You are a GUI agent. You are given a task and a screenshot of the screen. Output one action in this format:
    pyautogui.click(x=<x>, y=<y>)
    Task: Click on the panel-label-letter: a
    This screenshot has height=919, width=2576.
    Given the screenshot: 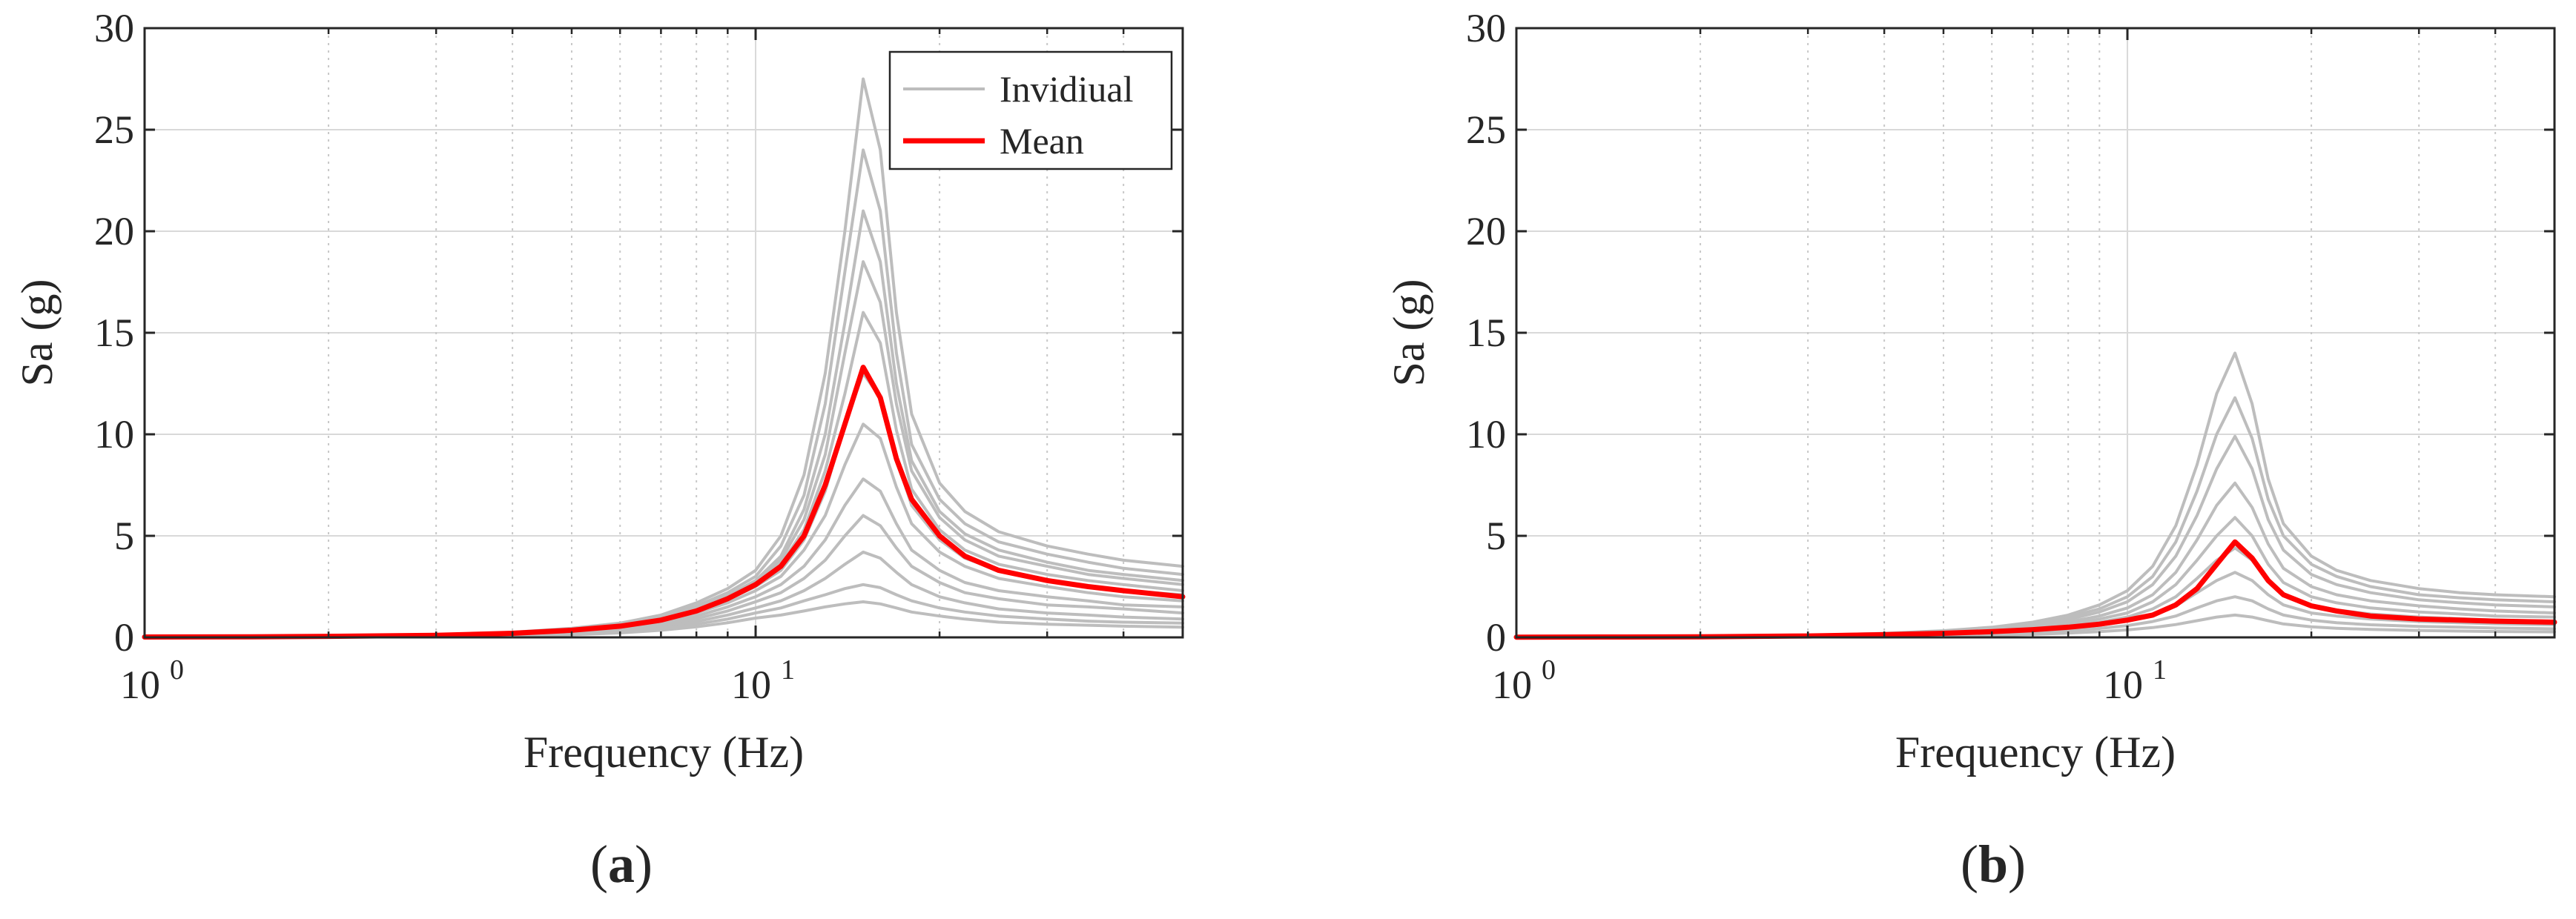 What is the action you would take?
    pyautogui.click(x=621, y=864)
    